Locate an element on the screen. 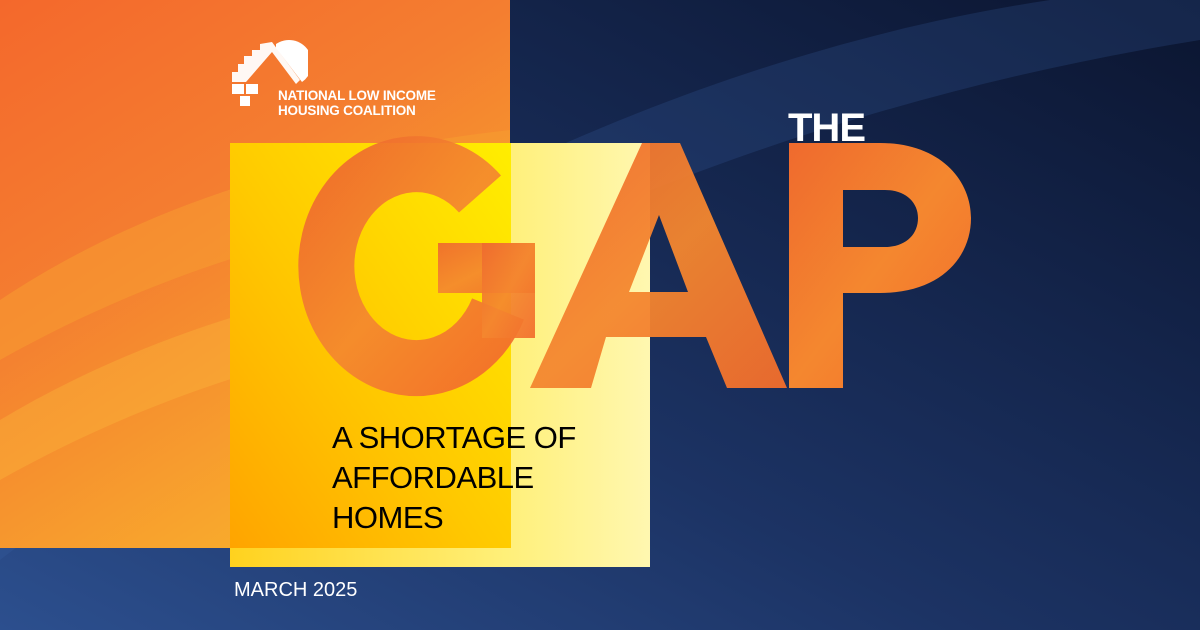  organization-name-line1: NATIONAL LOW INCOME is located at coordinates (357, 95).